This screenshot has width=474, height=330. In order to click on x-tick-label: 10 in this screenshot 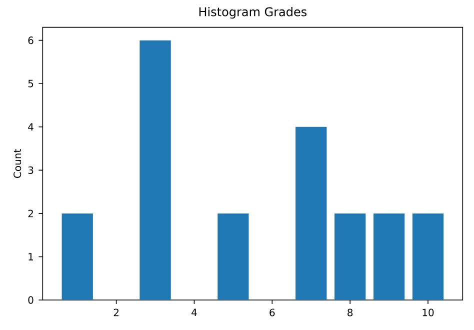, I will do `click(428, 312)`.